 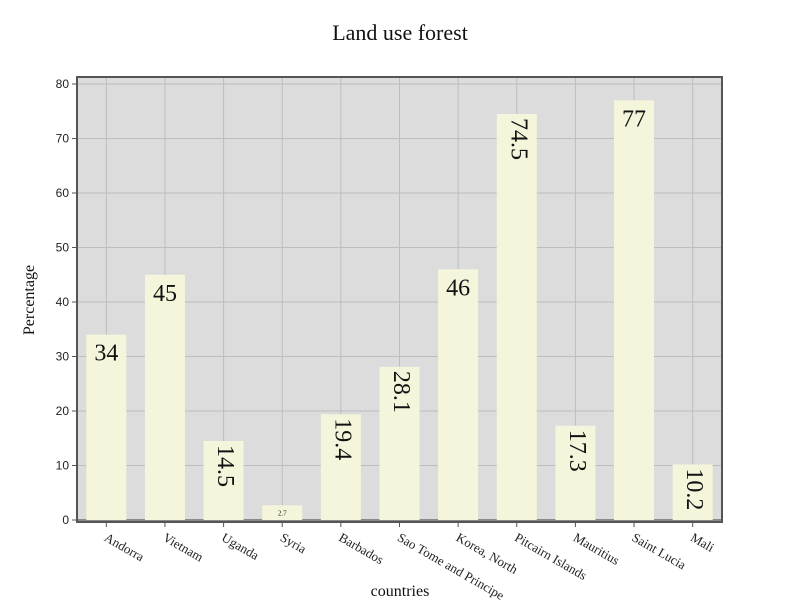 What do you see at coordinates (458, 288) in the screenshot?
I see `bar-value-label: 46` at bounding box center [458, 288].